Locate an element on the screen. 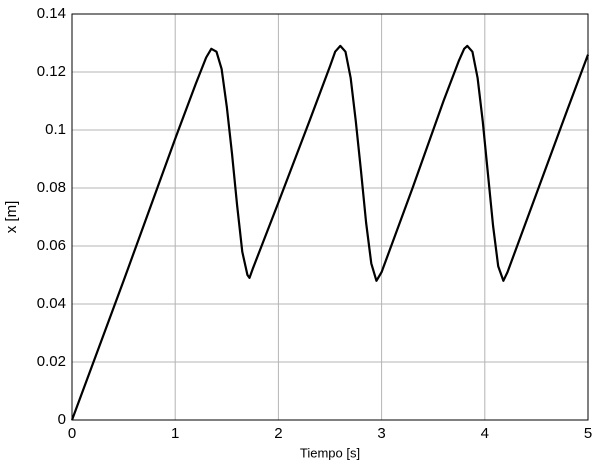 This screenshot has height=470, width=605. y-tick-label: 0.02 is located at coordinates (51, 361).